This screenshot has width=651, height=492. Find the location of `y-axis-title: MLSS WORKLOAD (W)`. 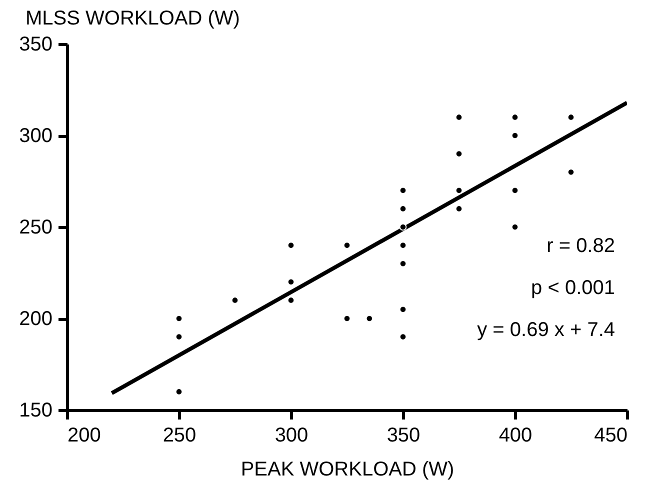

y-axis-title: MLSS WORKLOAD (W) is located at coordinates (133, 19).